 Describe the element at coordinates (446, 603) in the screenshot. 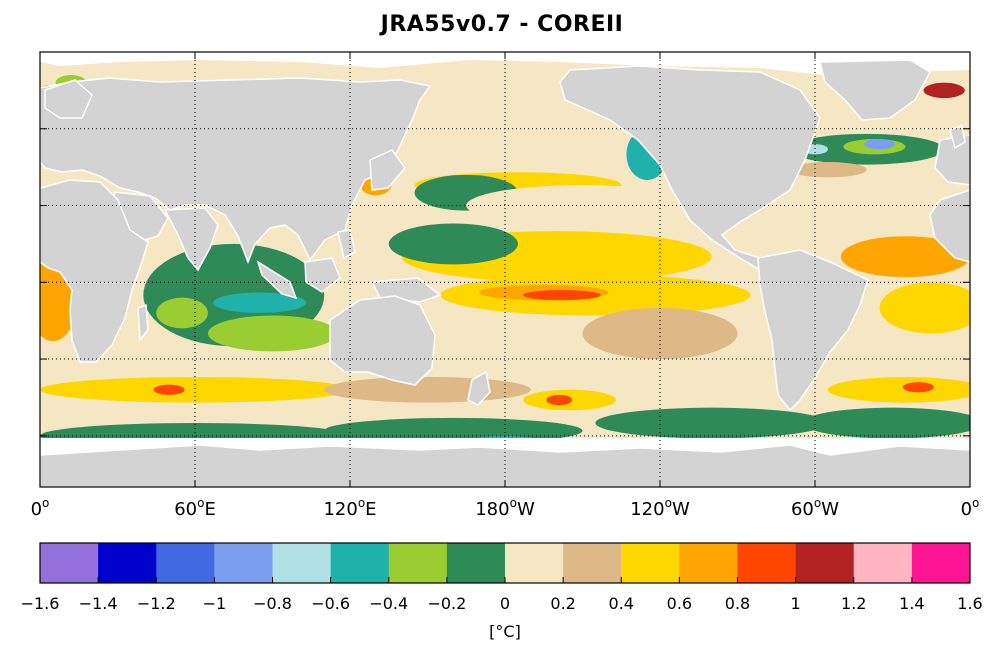

I see `colorbar-tick-label: −0.2` at that location.